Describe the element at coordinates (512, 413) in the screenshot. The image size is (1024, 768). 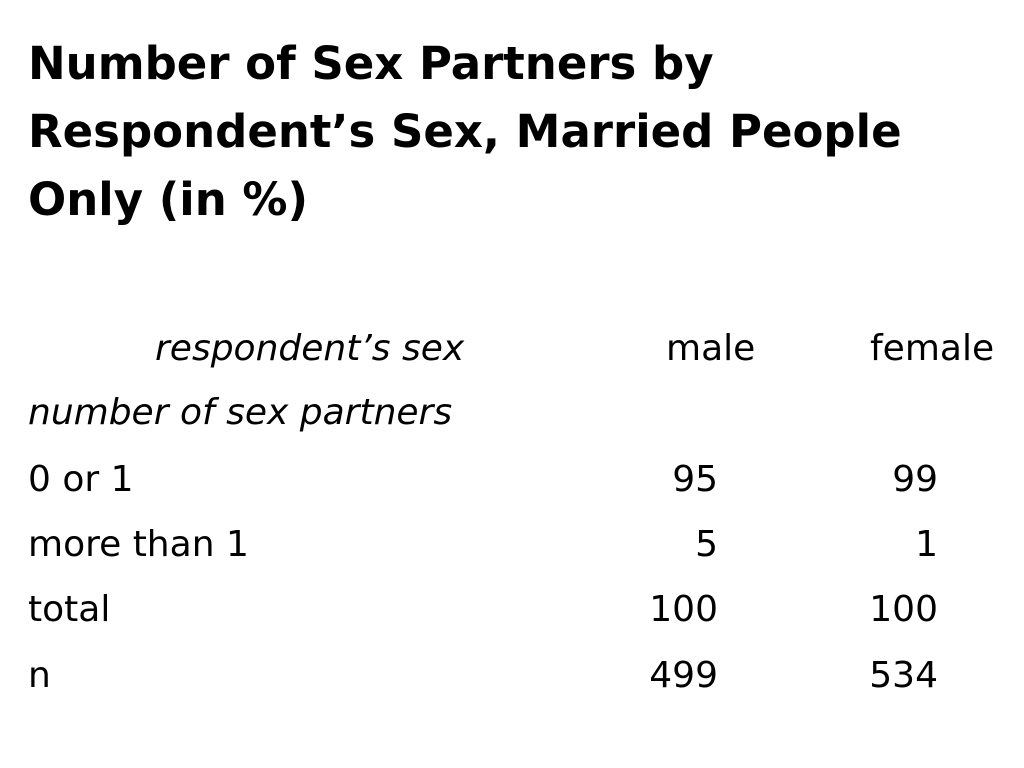
I see `row-group-header: number of sex partners` at that location.